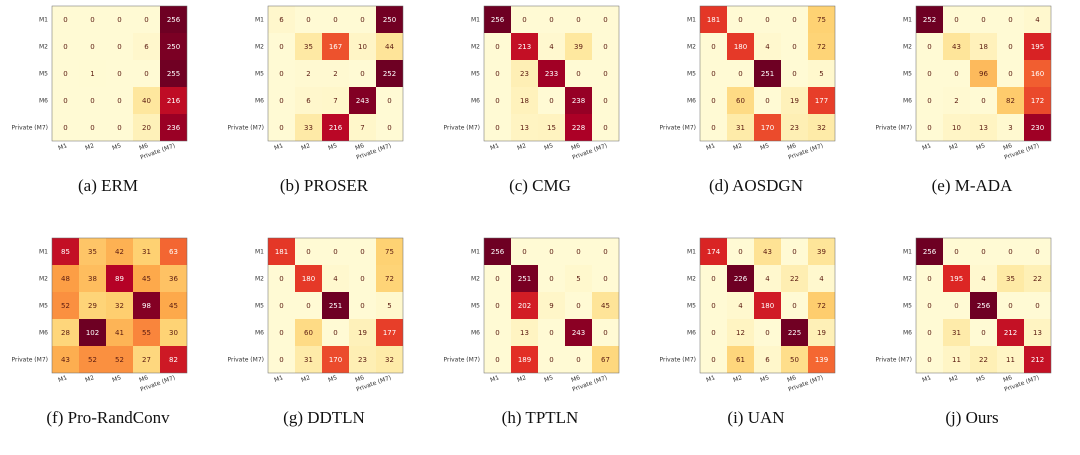 This screenshot has height=455, width=1080. Describe the element at coordinates (551, 74) in the screenshot. I see `cell-value-label: 233` at that location.